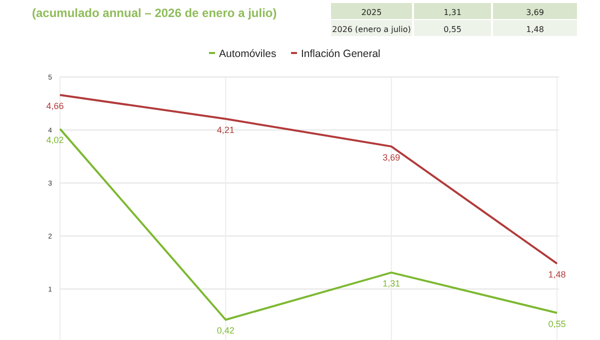  Describe the element at coordinates (247, 54) in the screenshot. I see `legend-label: Automóviles` at that location.